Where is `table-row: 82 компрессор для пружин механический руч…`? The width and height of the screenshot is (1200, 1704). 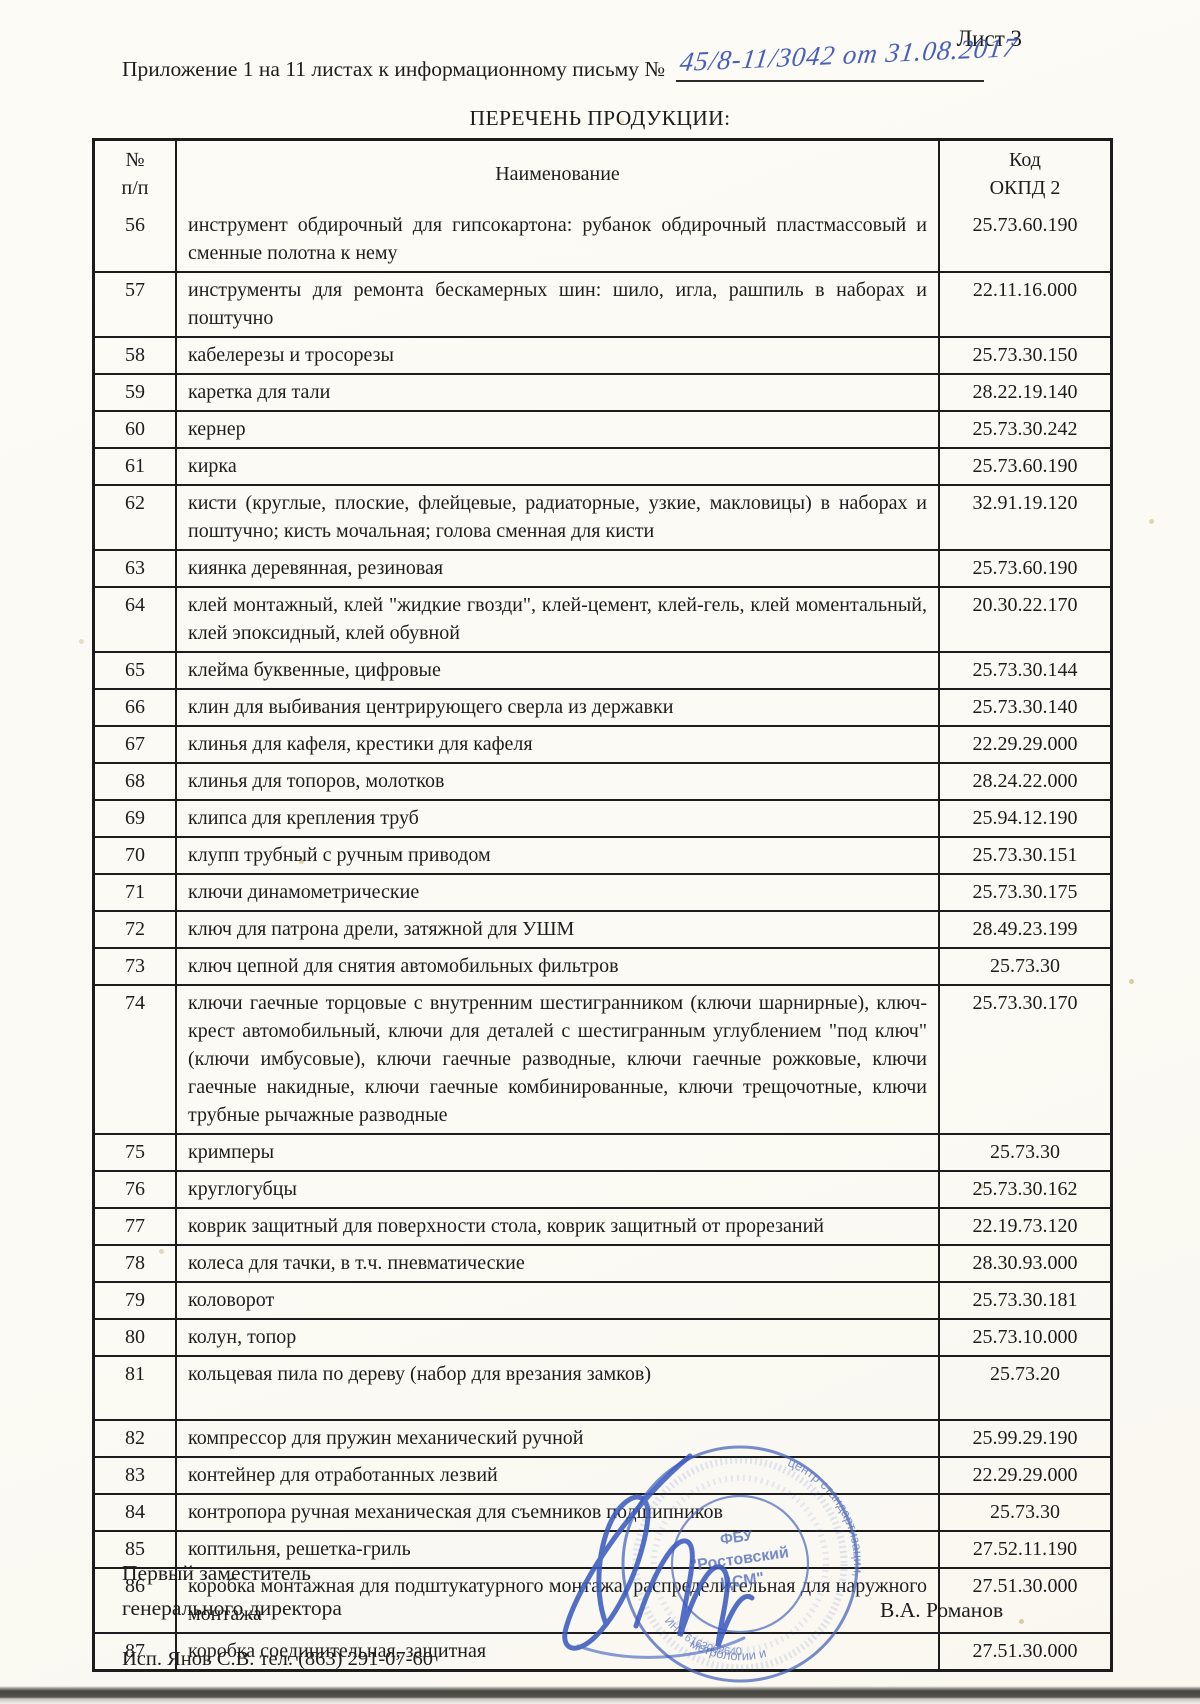 table-row: 82 компрессор для пружин механический руч… is located at coordinates (602, 1437).